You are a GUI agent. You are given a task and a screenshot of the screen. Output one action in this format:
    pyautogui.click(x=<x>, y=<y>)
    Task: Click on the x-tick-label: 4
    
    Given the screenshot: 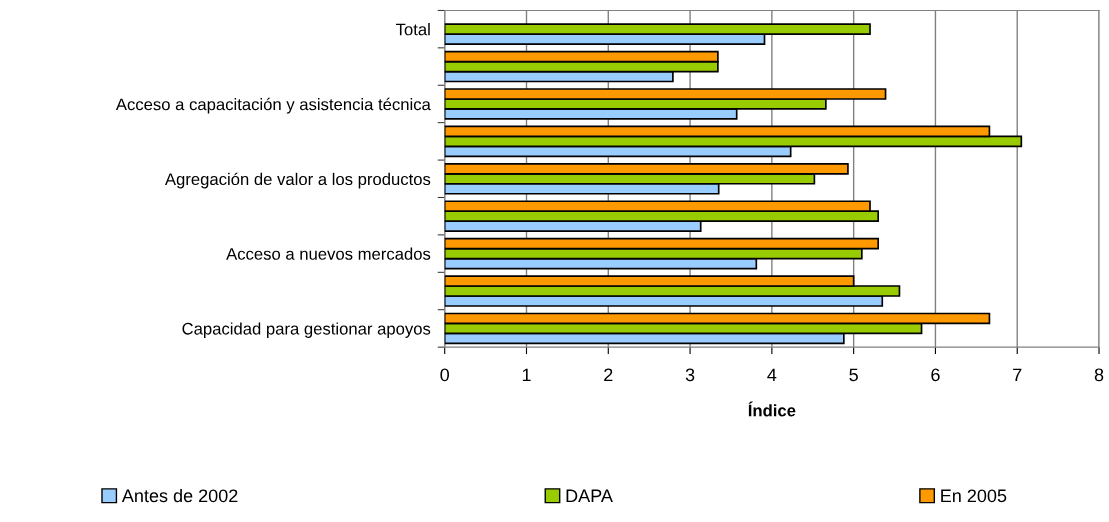 What is the action you would take?
    pyautogui.click(x=772, y=375)
    